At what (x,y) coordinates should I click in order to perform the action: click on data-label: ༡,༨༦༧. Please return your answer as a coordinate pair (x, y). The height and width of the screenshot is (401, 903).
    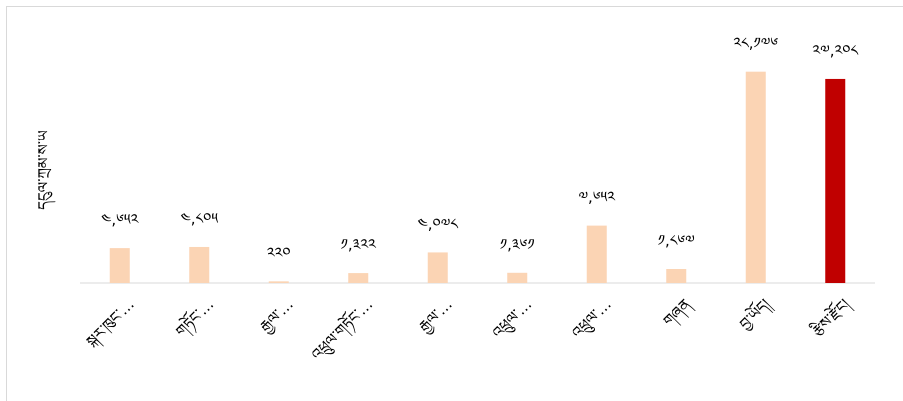
    Looking at the image, I should click on (676, 240).